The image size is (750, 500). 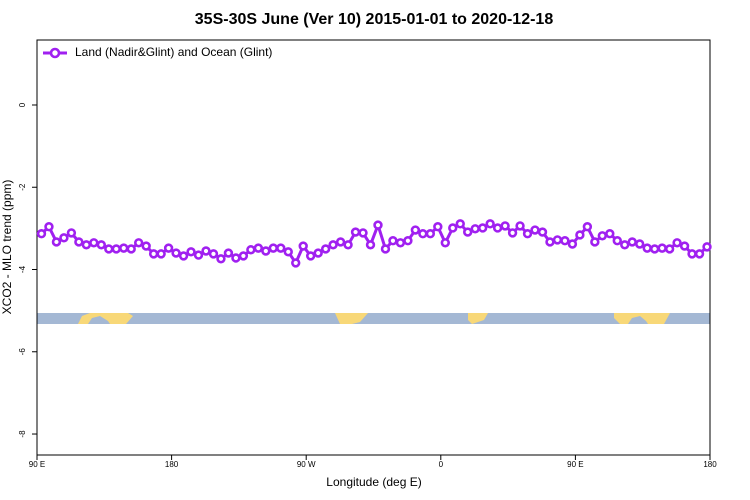 I want to click on legend-label: Land (Nadir&Glint) and Ocean (Glint), so click(x=173, y=52).